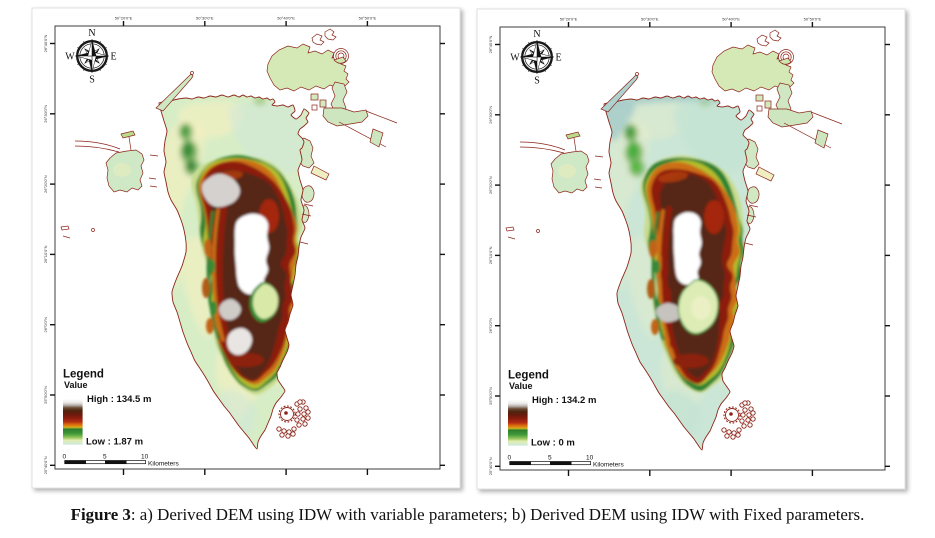 The image size is (935, 538). What do you see at coordinates (114, 442) in the screenshot?
I see `svg-text: Low : 1.87 m` at bounding box center [114, 442].